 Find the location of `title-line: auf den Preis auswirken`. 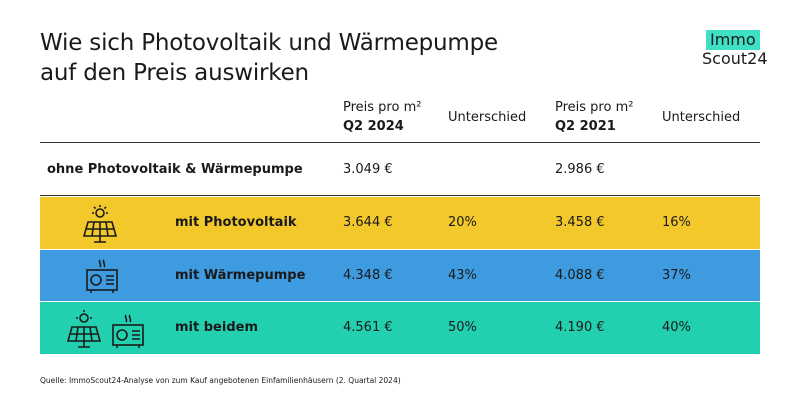

title-line: auf den Preis auswirken is located at coordinates (174, 73).